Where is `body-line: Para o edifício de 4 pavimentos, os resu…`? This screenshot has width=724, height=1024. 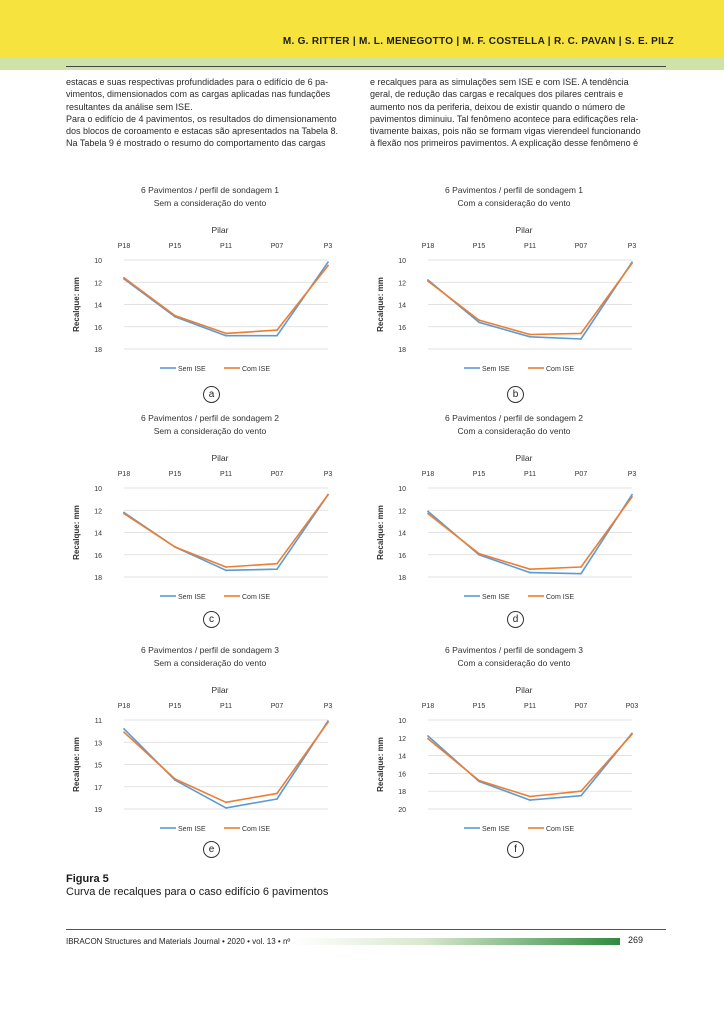
body-line: Para o edifício de 4 pavimentos, os resu… is located at coordinates (201, 118).